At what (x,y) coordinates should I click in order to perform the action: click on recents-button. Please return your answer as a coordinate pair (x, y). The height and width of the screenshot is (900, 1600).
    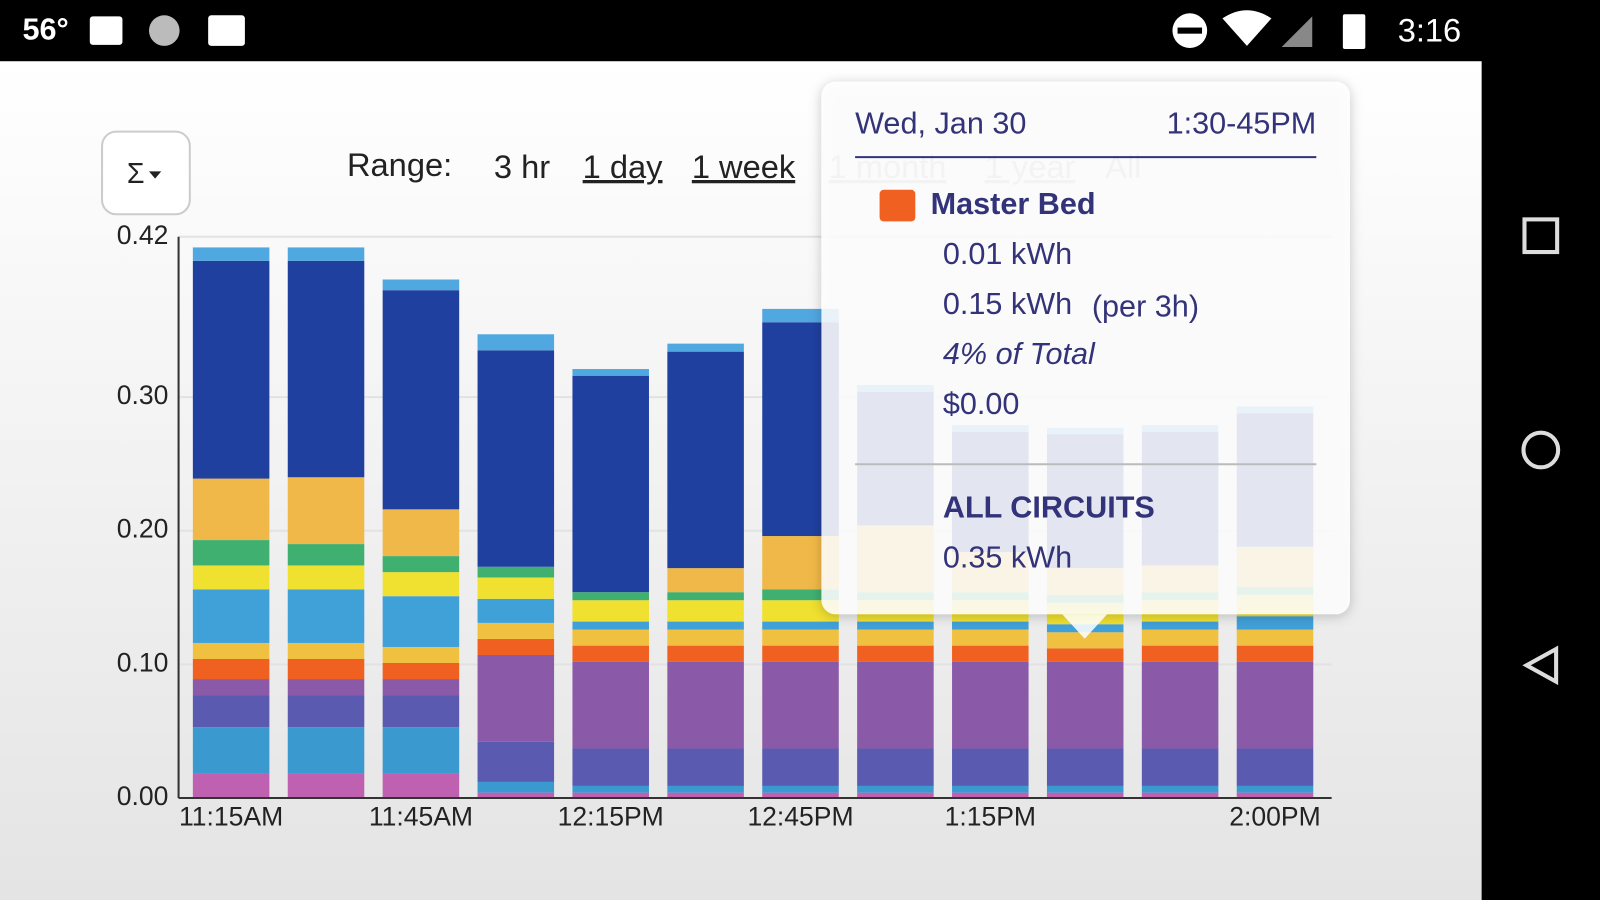
    Looking at the image, I should click on (1541, 236).